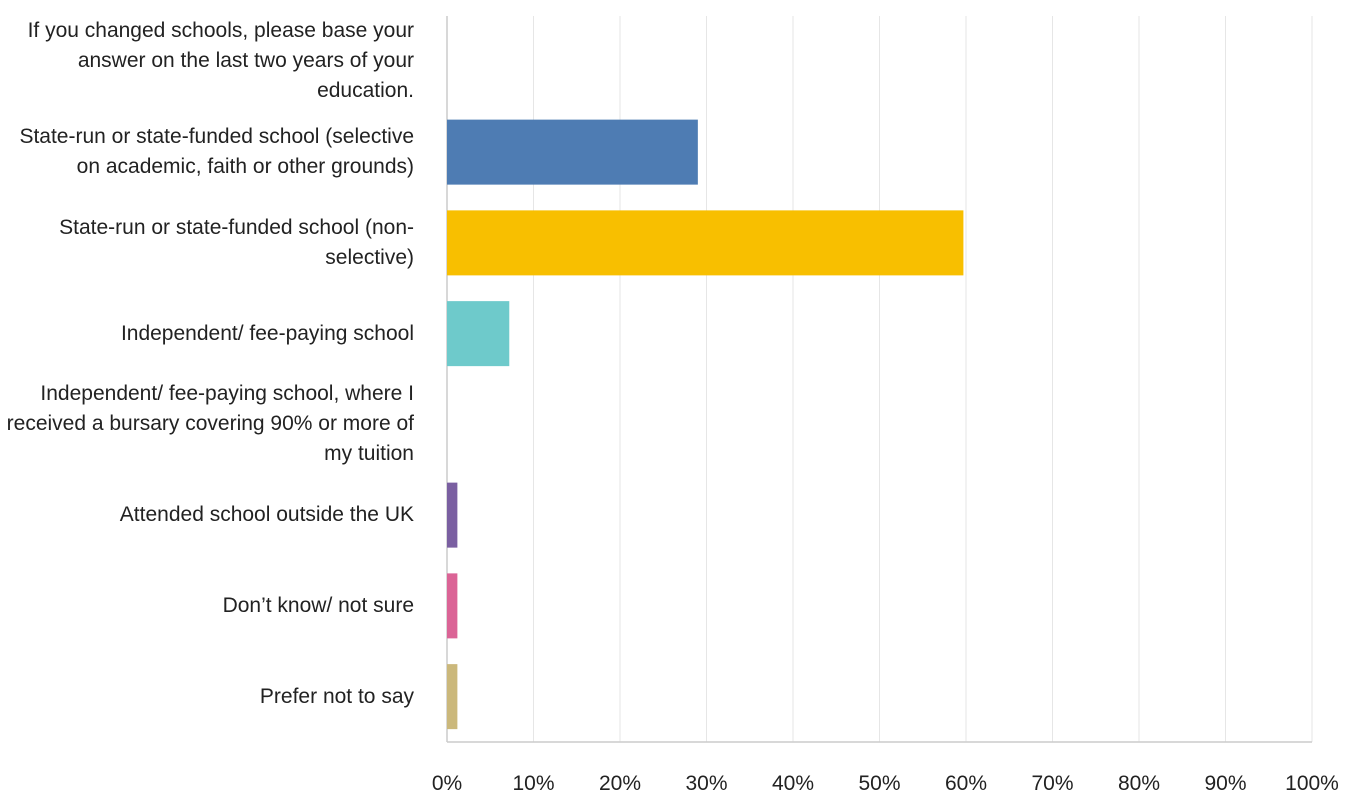  Describe the element at coordinates (620, 783) in the screenshot. I see `x-tick-label: 20%` at that location.